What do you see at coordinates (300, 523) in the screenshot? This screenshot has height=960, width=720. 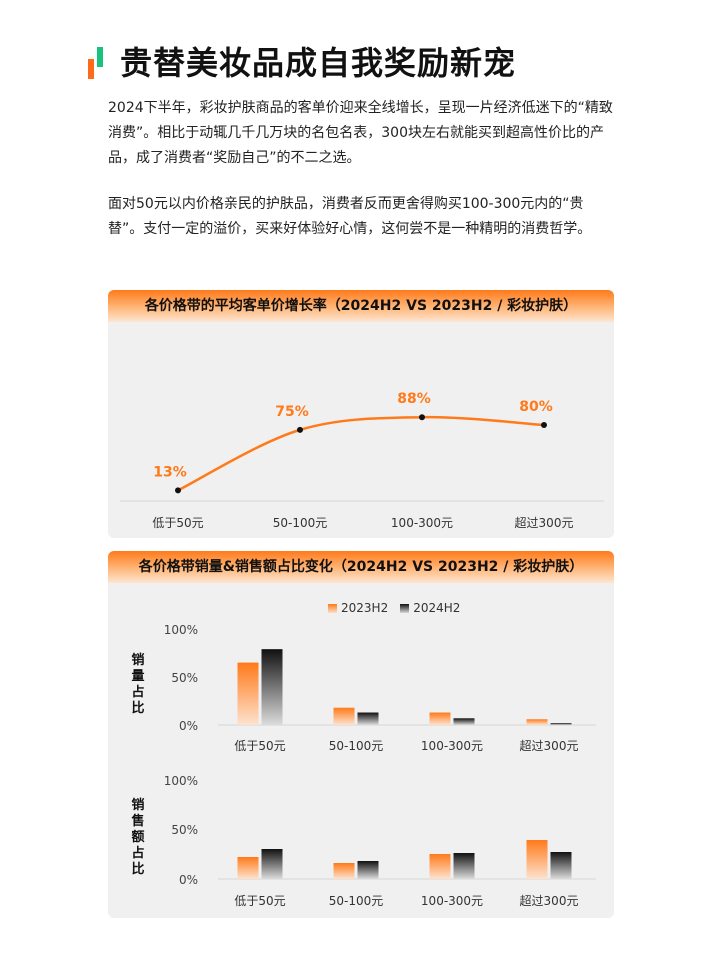 I see `line-x-tick-2: 50-100元` at bounding box center [300, 523].